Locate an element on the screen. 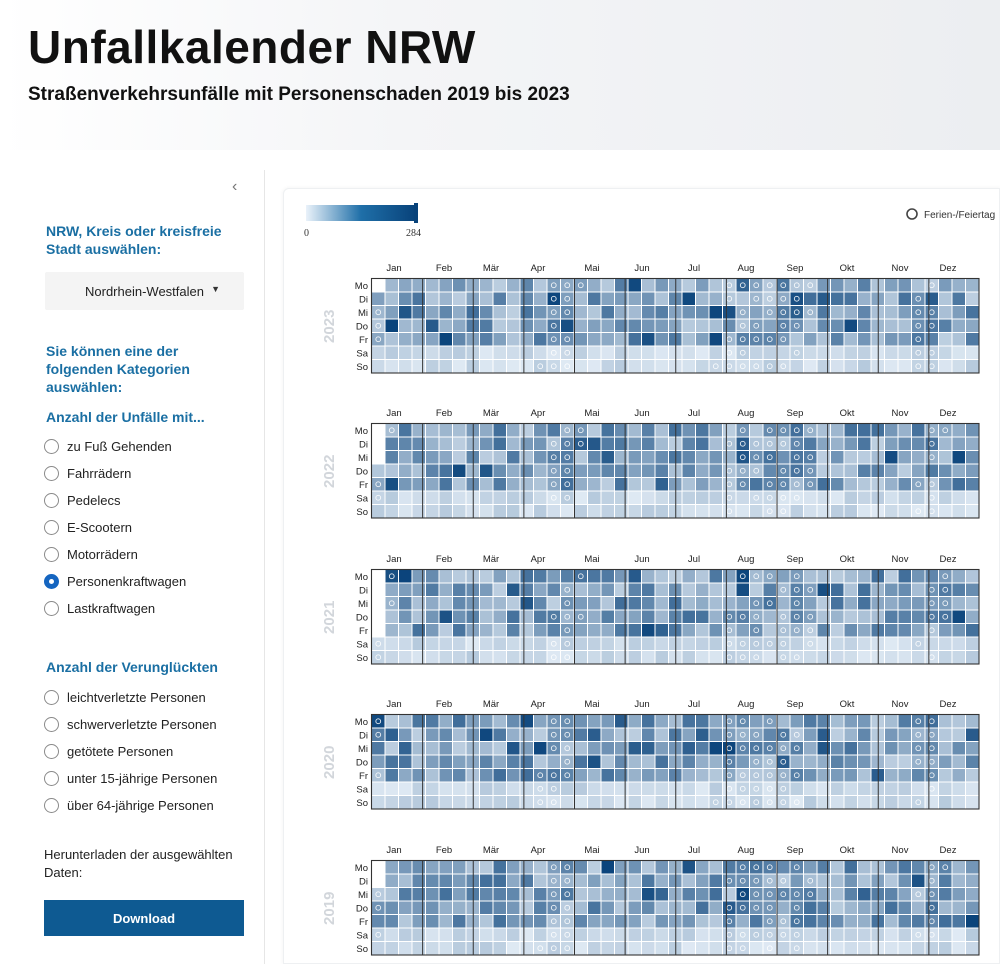  victim-option: unter 15-jährige Personen is located at coordinates (130, 778).